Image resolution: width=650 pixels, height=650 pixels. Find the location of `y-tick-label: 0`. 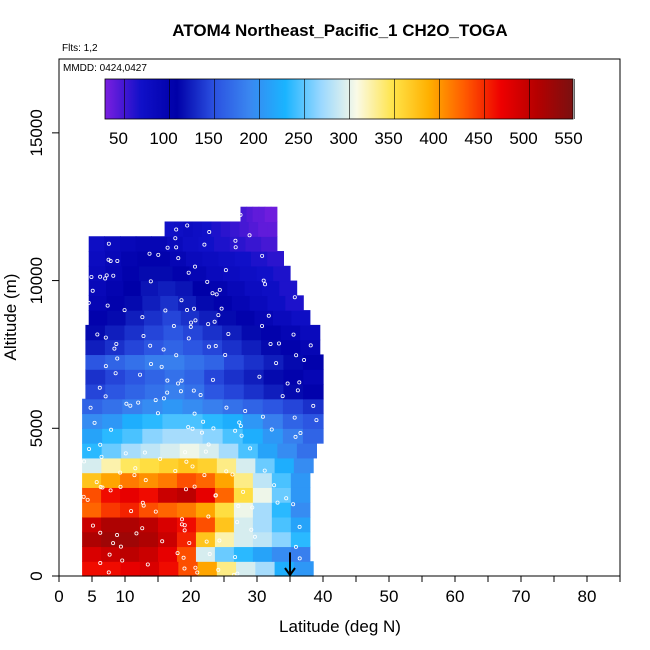

y-tick-label: 0 is located at coordinates (36, 575).